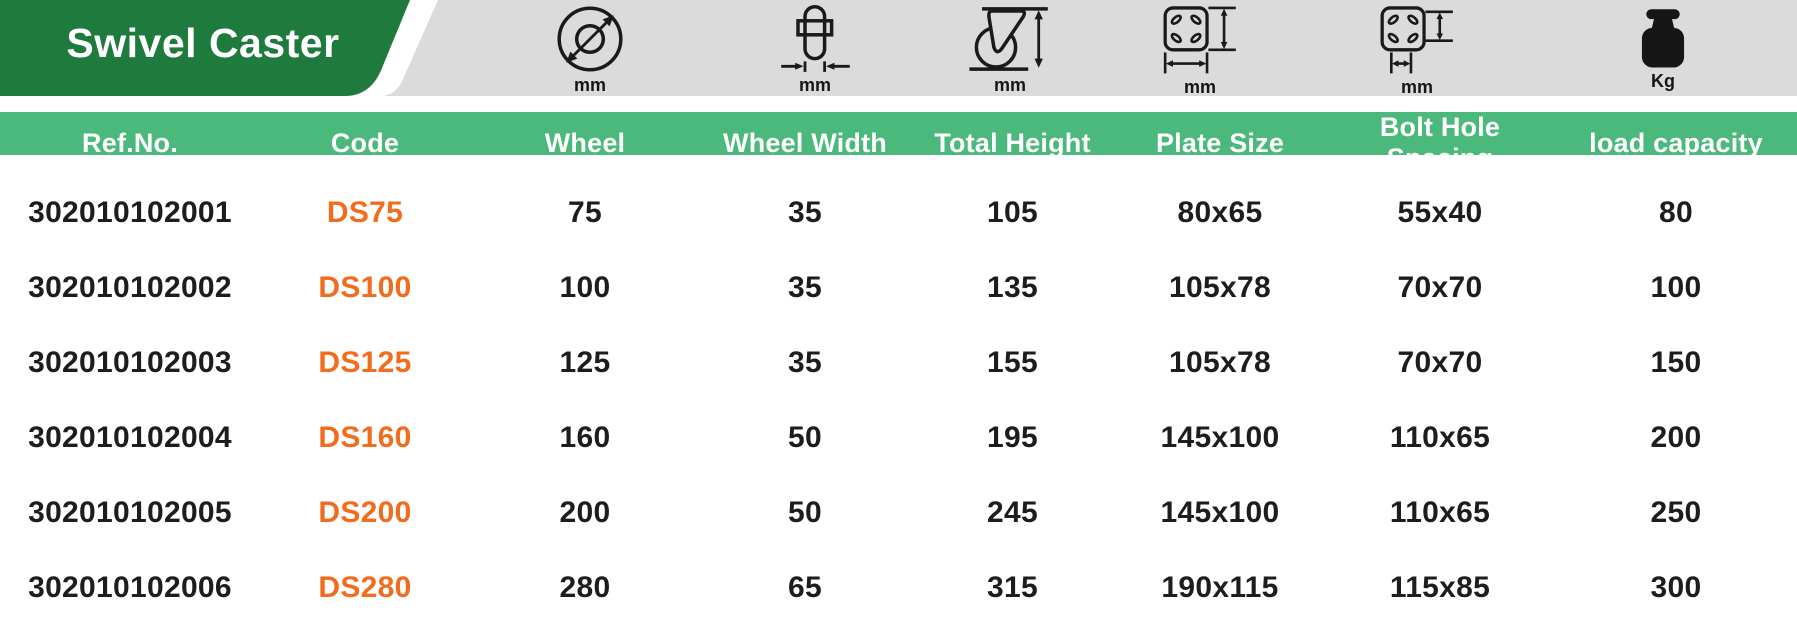 This screenshot has height=622, width=1797. I want to click on cell-total-height: 245, so click(1012, 512).